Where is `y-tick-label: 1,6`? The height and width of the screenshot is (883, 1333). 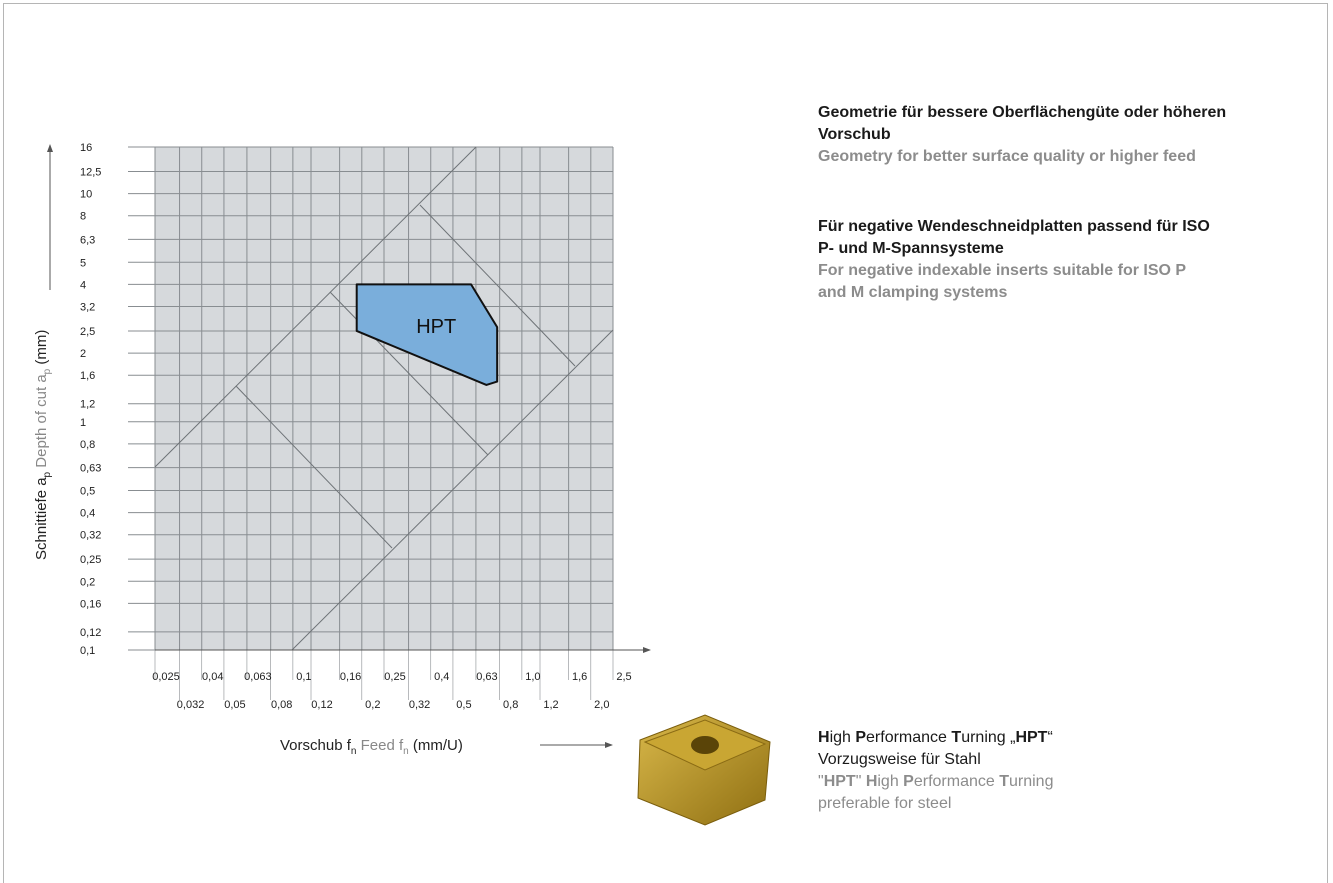 y-tick-label: 1,6 is located at coordinates (87, 376).